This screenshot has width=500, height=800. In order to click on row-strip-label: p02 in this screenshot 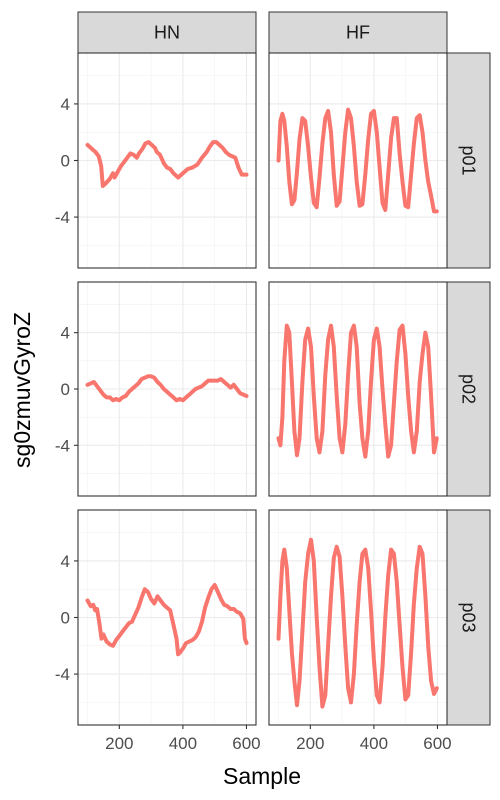, I will do `click(469, 389)`.